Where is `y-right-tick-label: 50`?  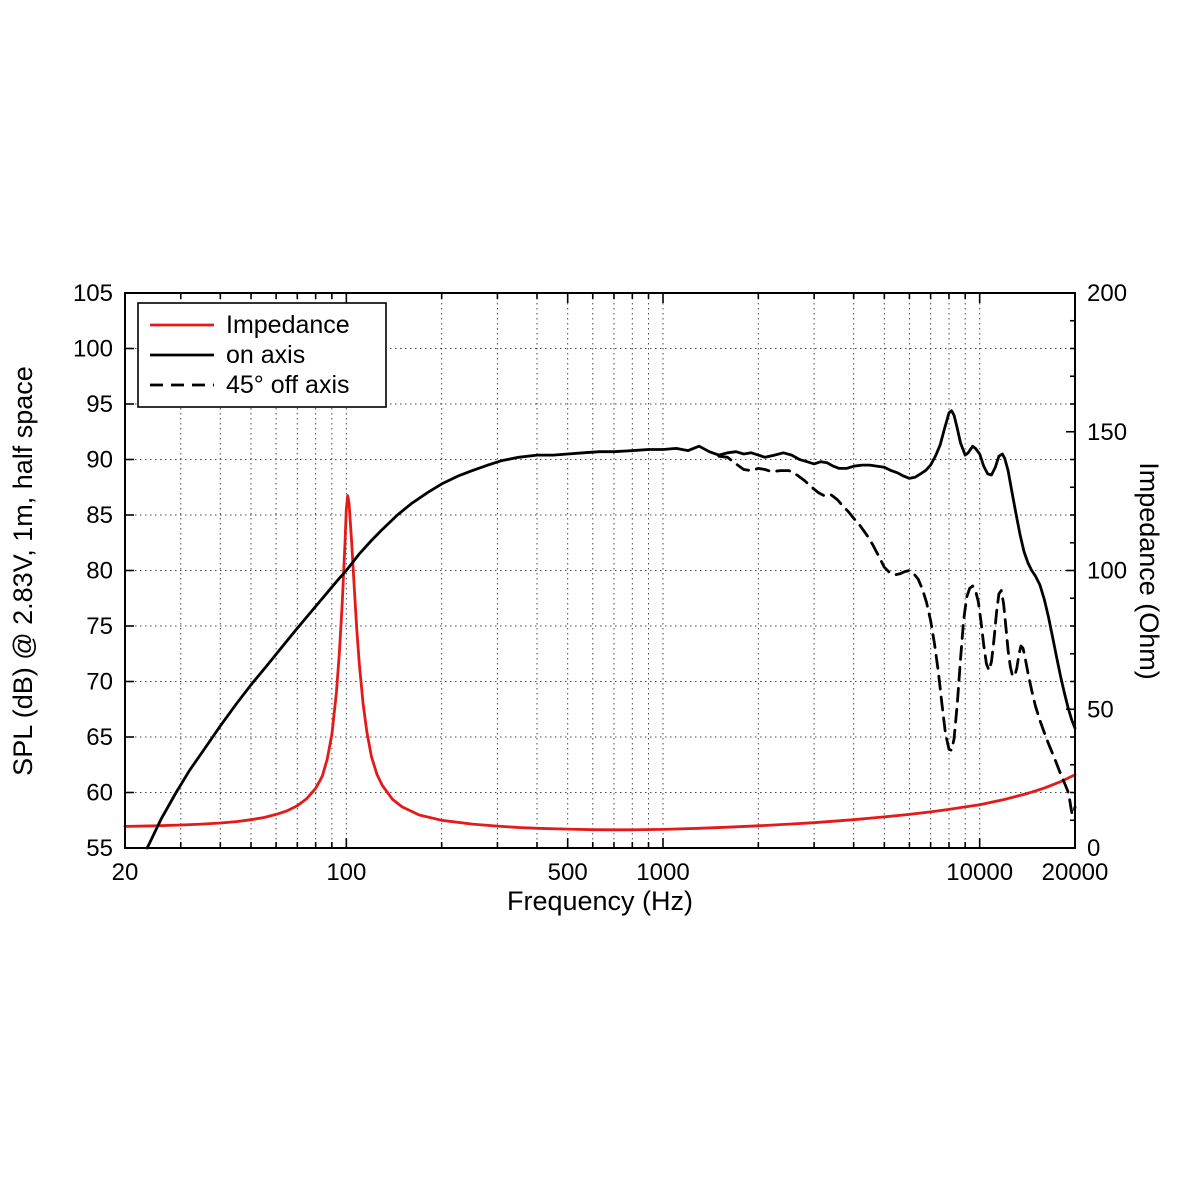 y-right-tick-label: 50 is located at coordinates (1100, 709).